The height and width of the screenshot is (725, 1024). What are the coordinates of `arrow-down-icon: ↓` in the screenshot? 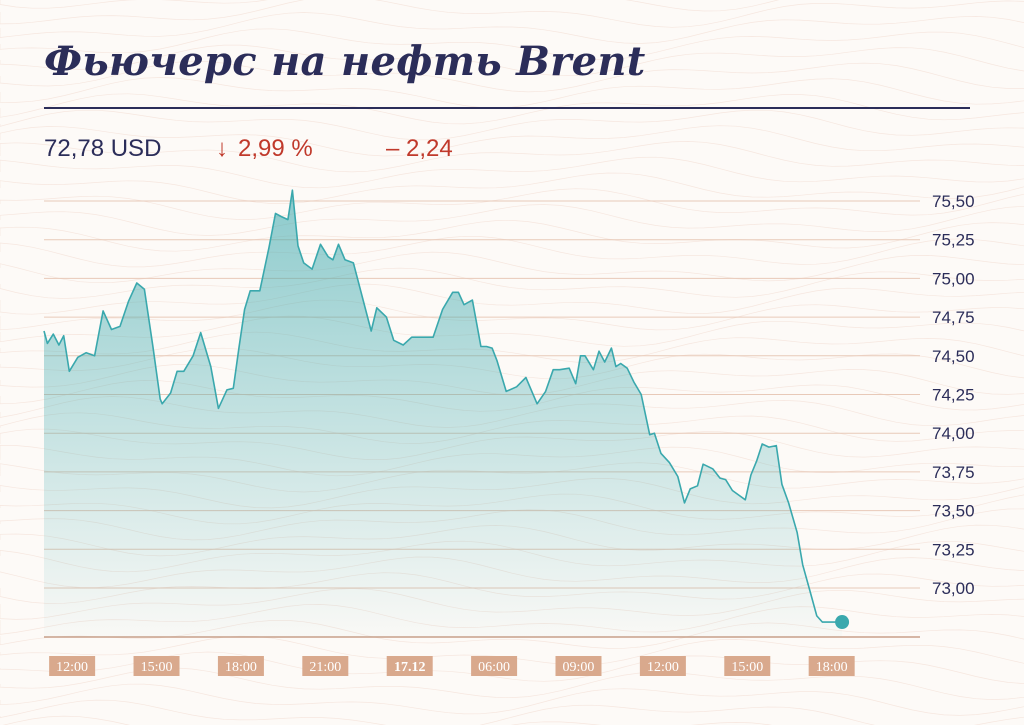 It's located at (222, 148).